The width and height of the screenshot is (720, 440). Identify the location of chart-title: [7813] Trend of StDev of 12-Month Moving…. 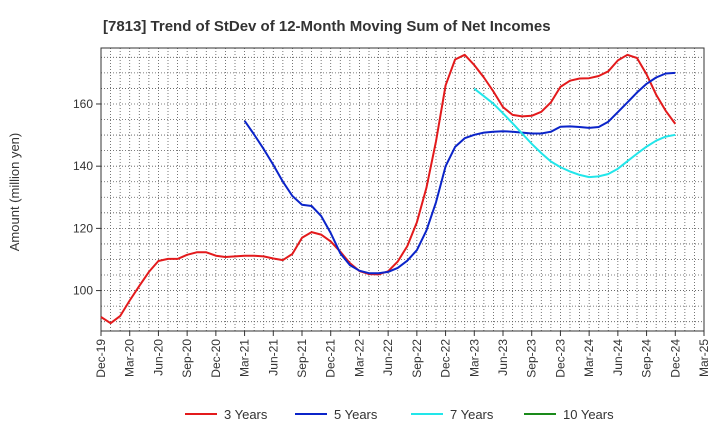
(327, 26).